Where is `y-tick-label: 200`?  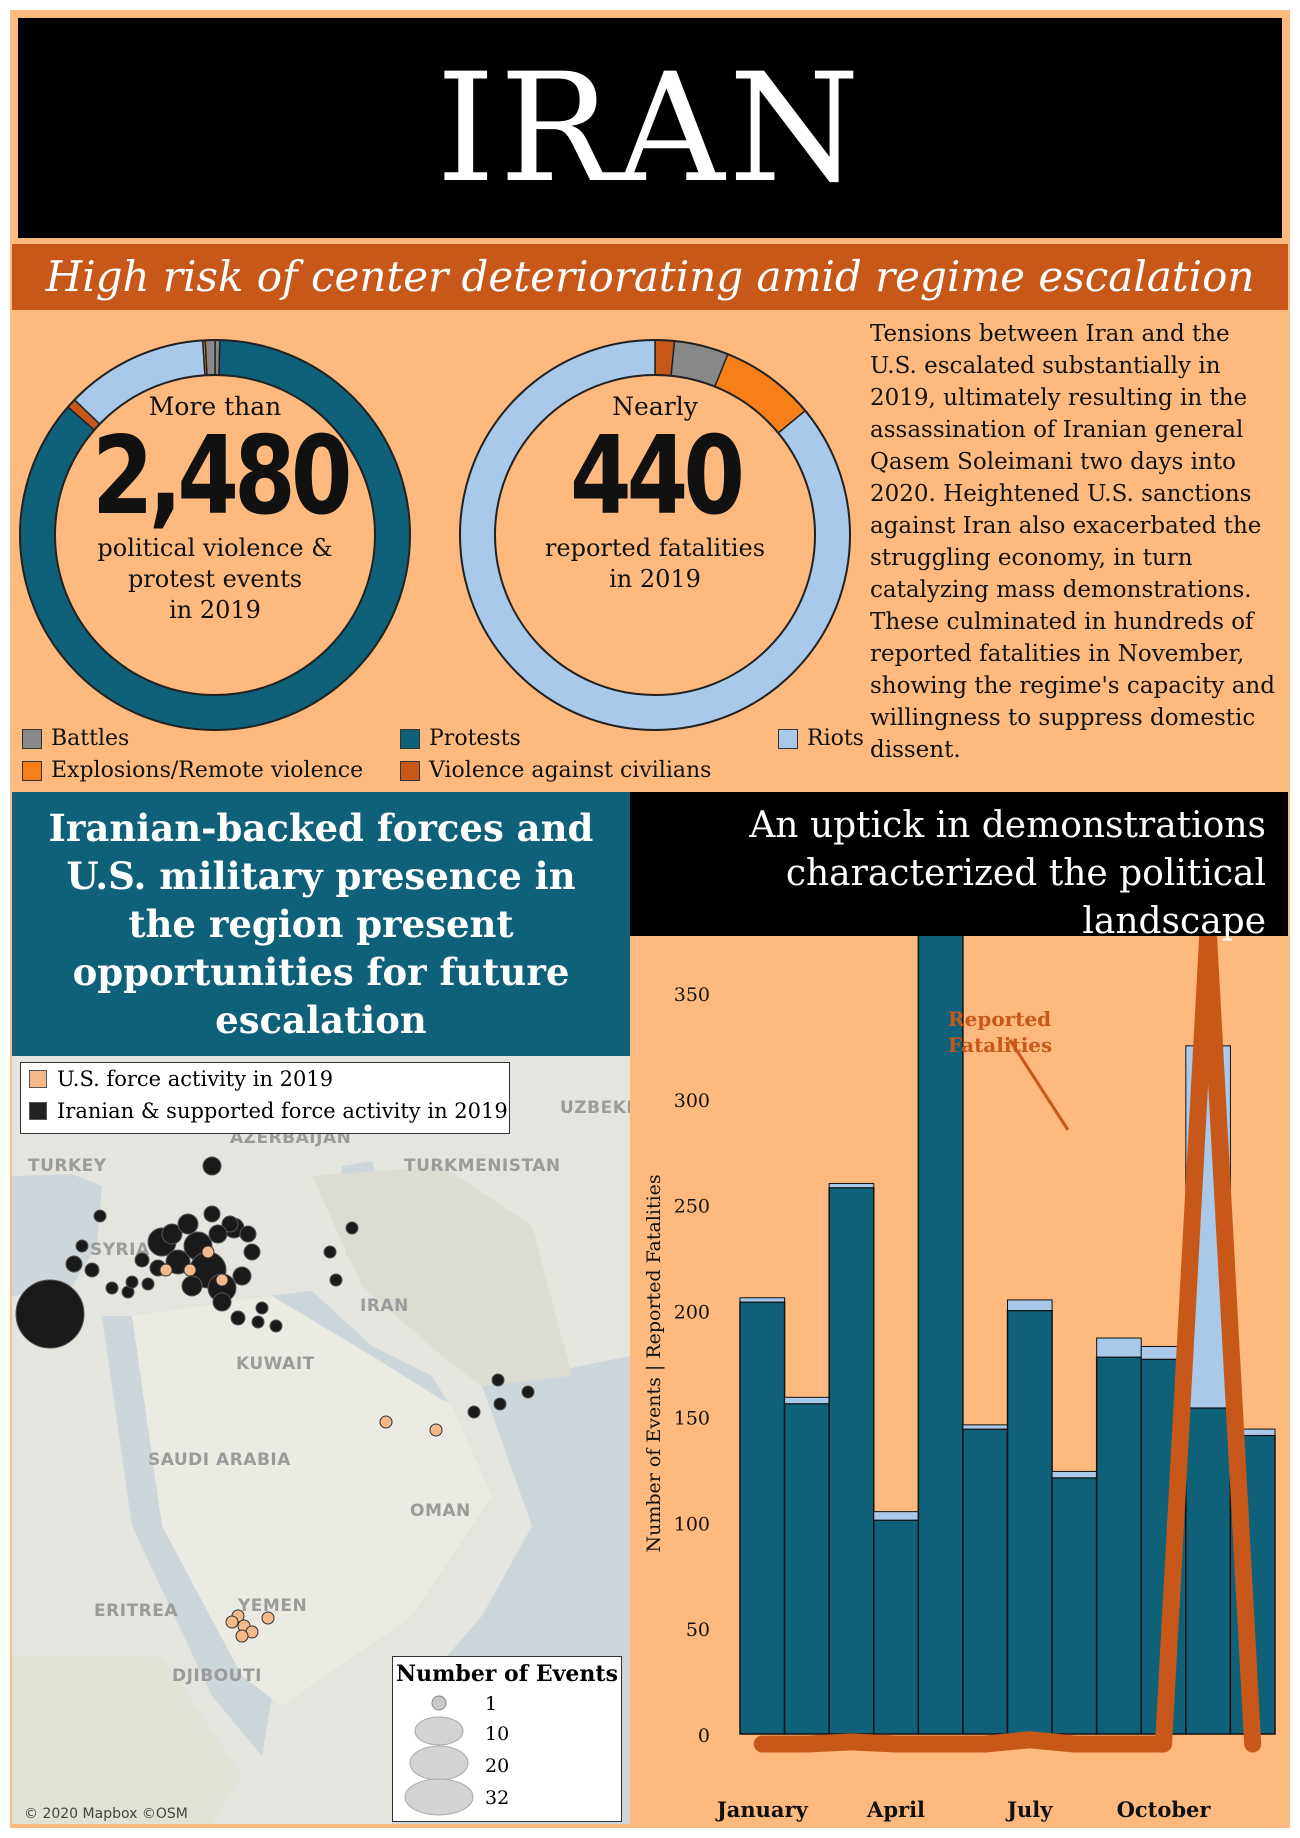 y-tick-label: 200 is located at coordinates (692, 1313).